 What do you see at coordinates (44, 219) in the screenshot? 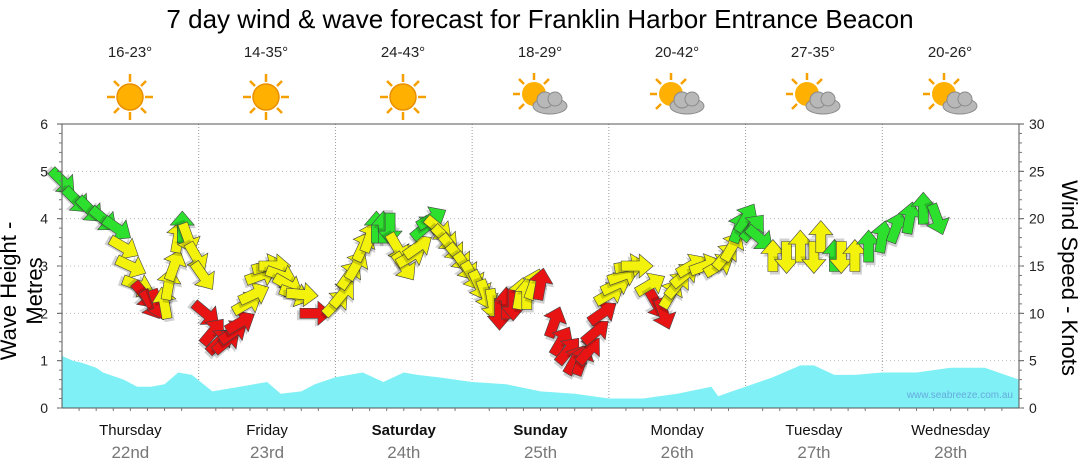
I see `left-tick-label: 4` at bounding box center [44, 219].